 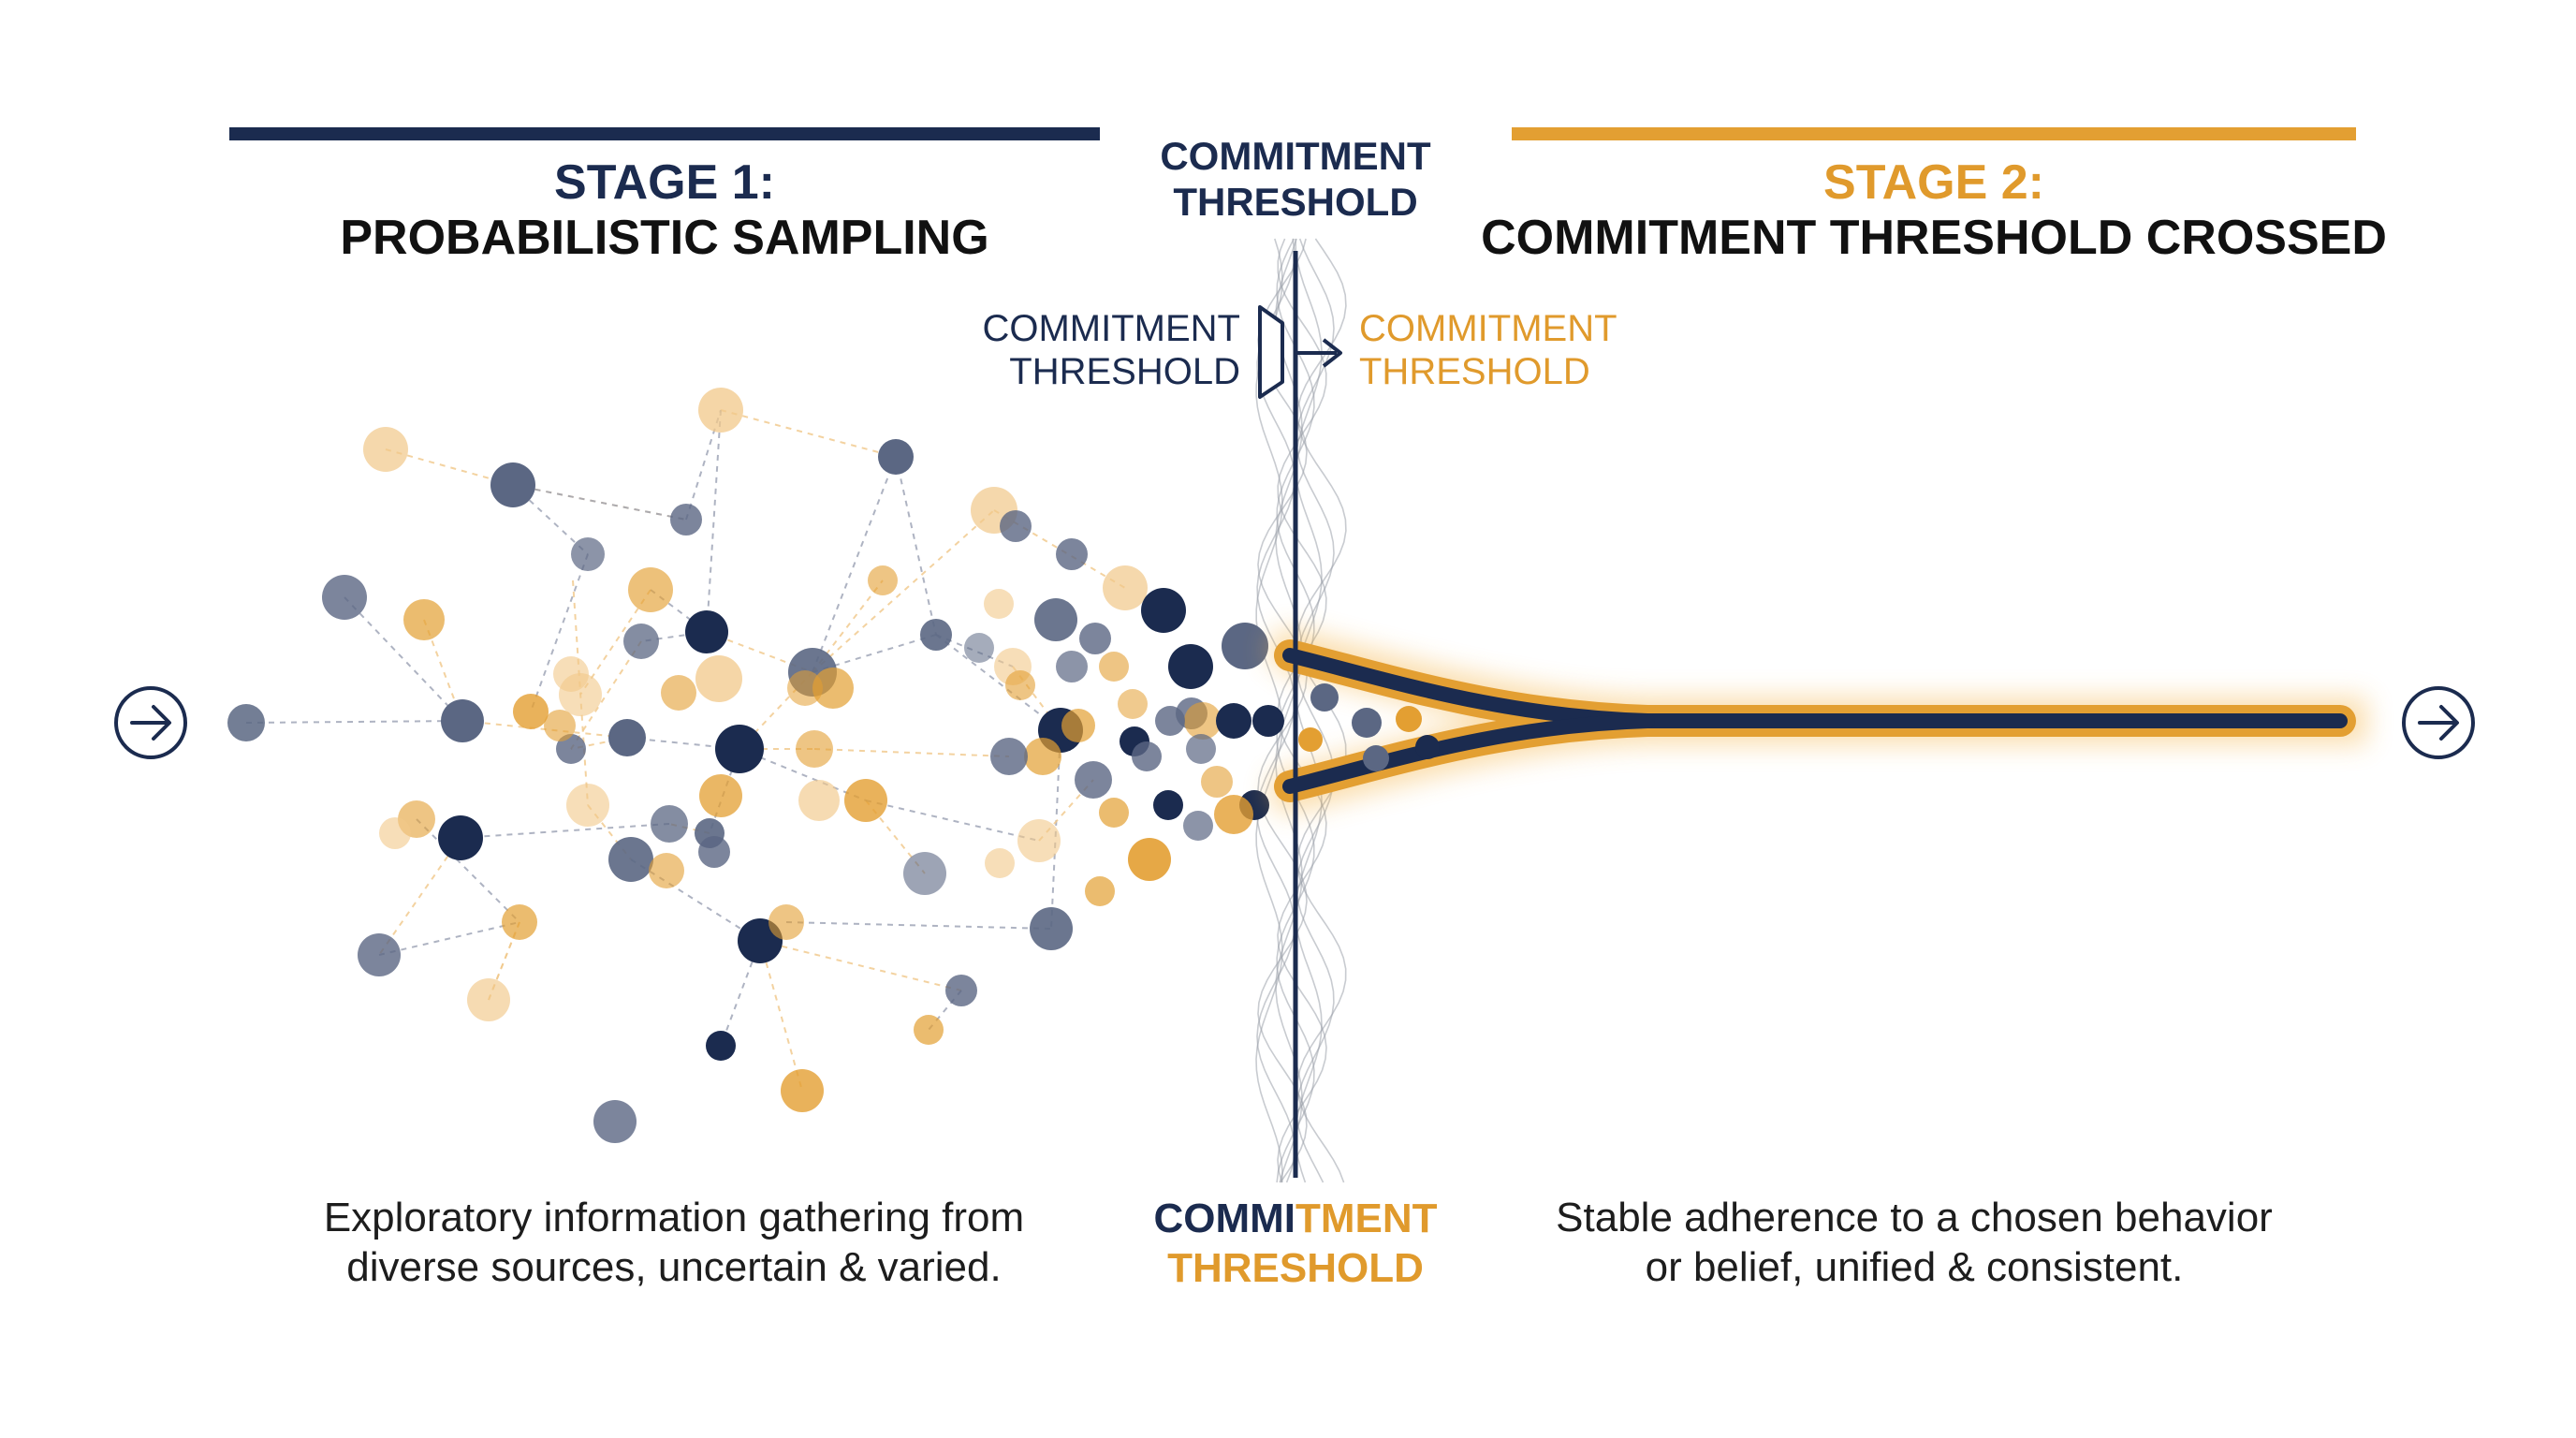 What do you see at coordinates (674, 1266) in the screenshot?
I see `stage1-description-line2: diverse sources, uncertain & varied.` at bounding box center [674, 1266].